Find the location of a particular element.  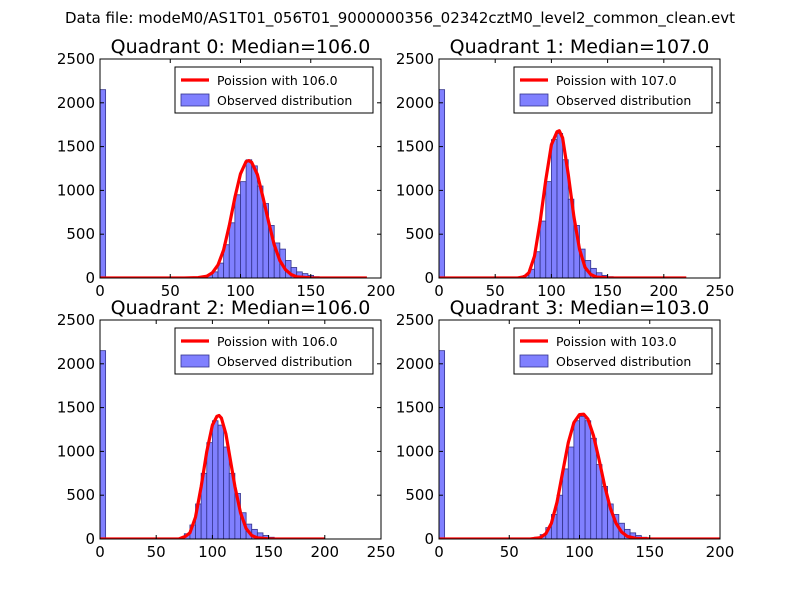

panel-title: Quadrant 0: Median=106.0 is located at coordinates (241, 47).